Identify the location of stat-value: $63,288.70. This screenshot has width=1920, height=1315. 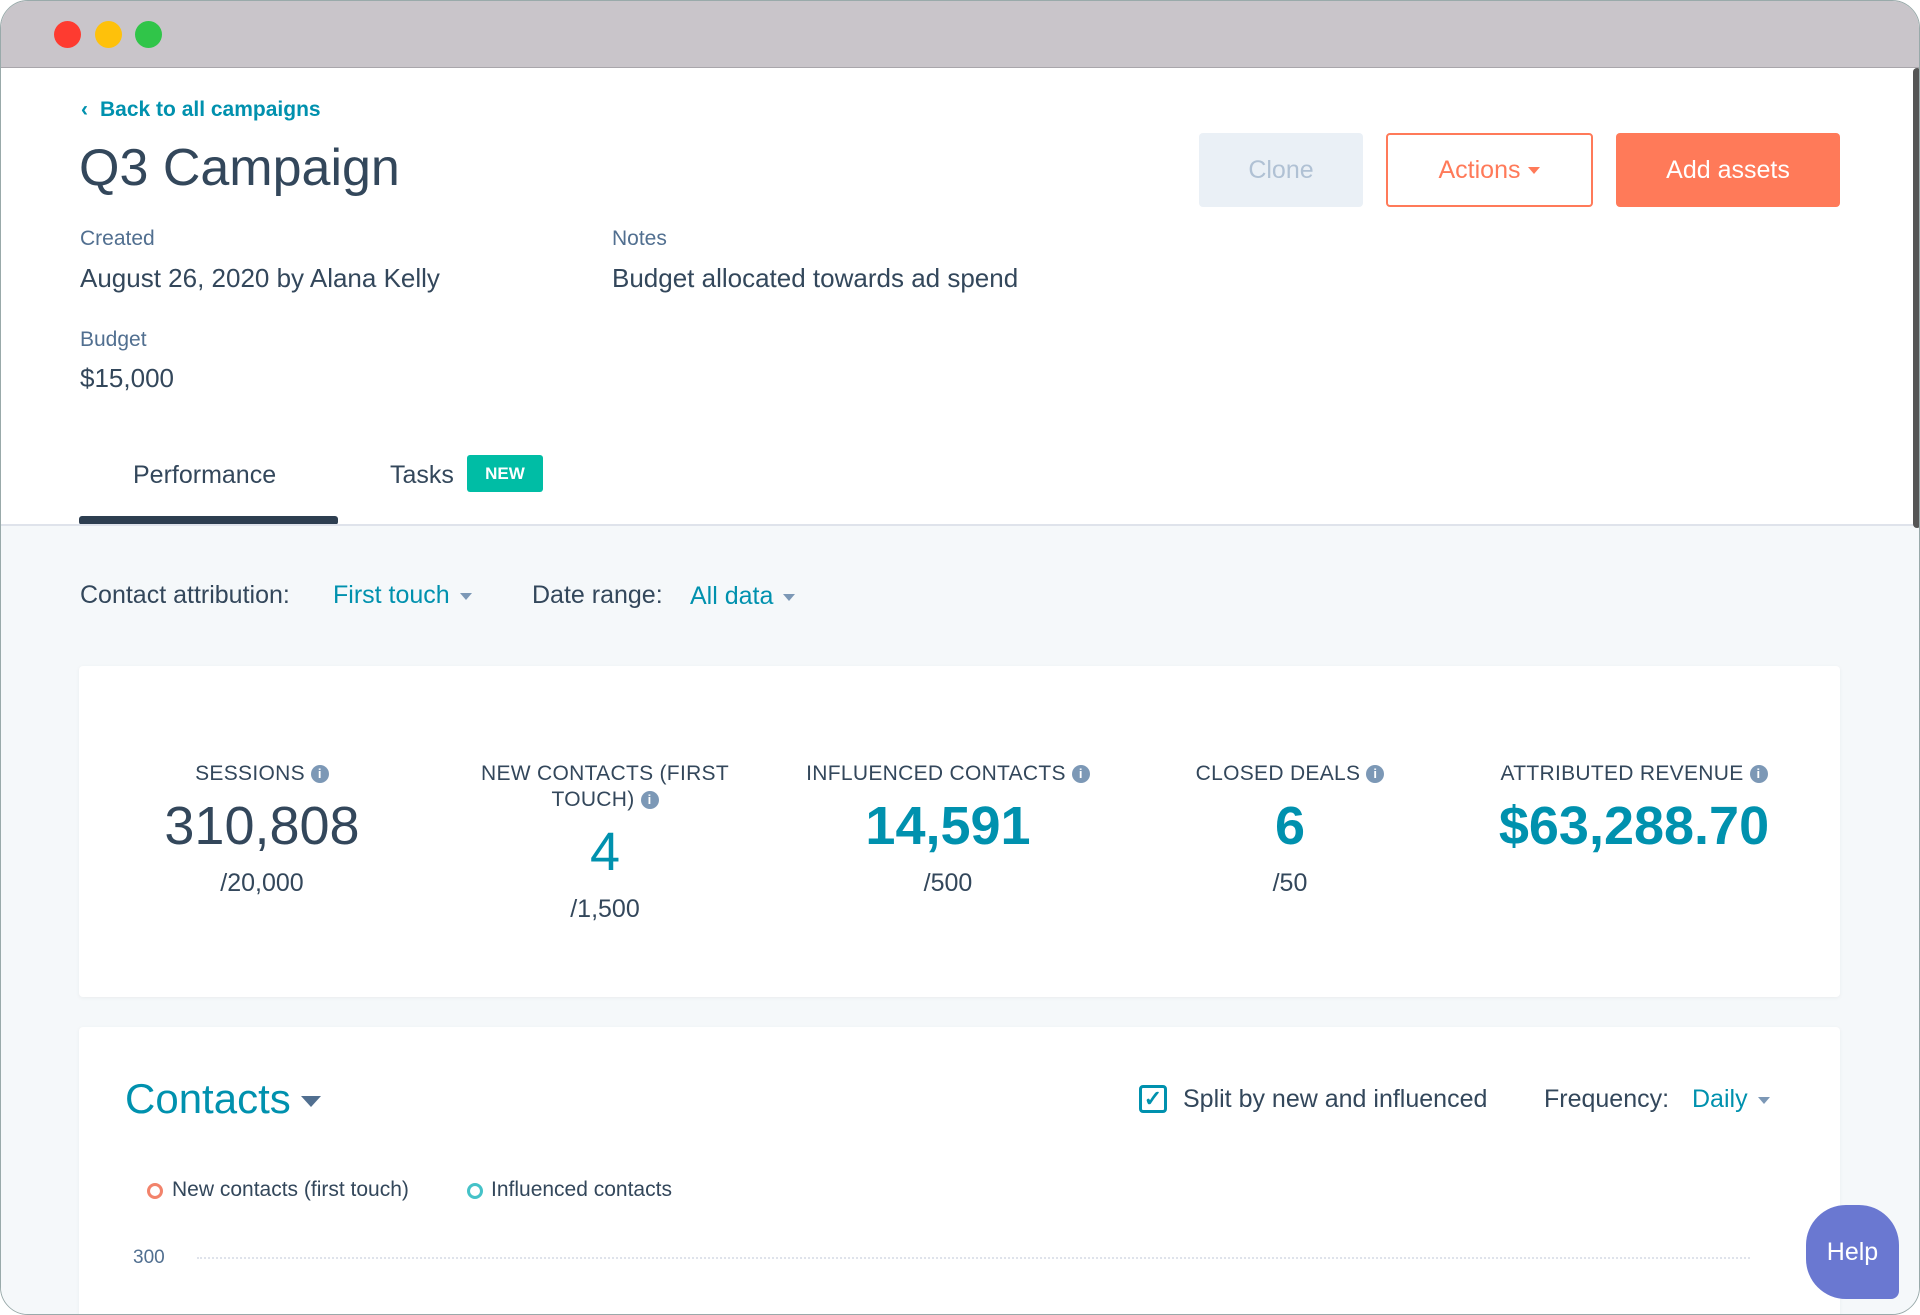
(1634, 826).